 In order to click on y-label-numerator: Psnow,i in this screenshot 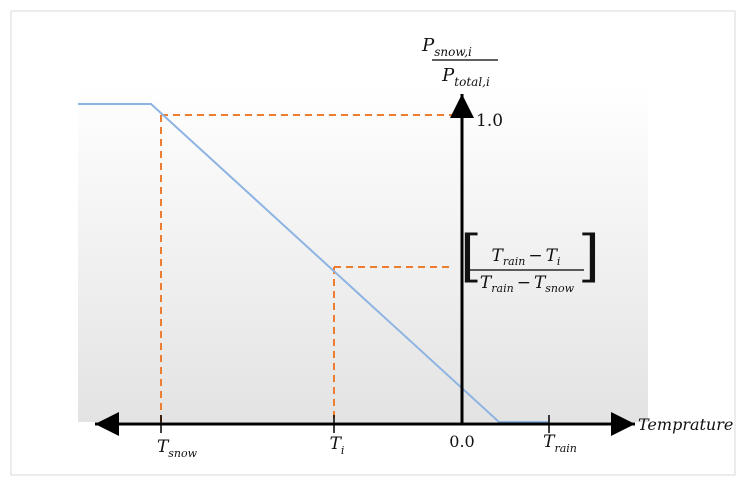, I will do `click(446, 47)`.